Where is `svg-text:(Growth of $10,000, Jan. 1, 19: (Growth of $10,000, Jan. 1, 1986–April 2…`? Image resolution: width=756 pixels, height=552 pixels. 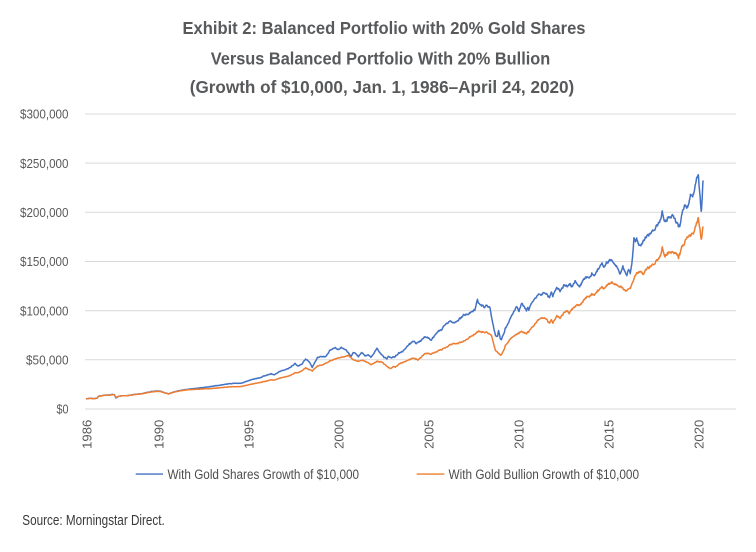 svg-text:(Growth of $10,000, Jan. 1, 19: (Growth of $10,000, Jan. 1, 1986–April 2… is located at coordinates (382, 87).